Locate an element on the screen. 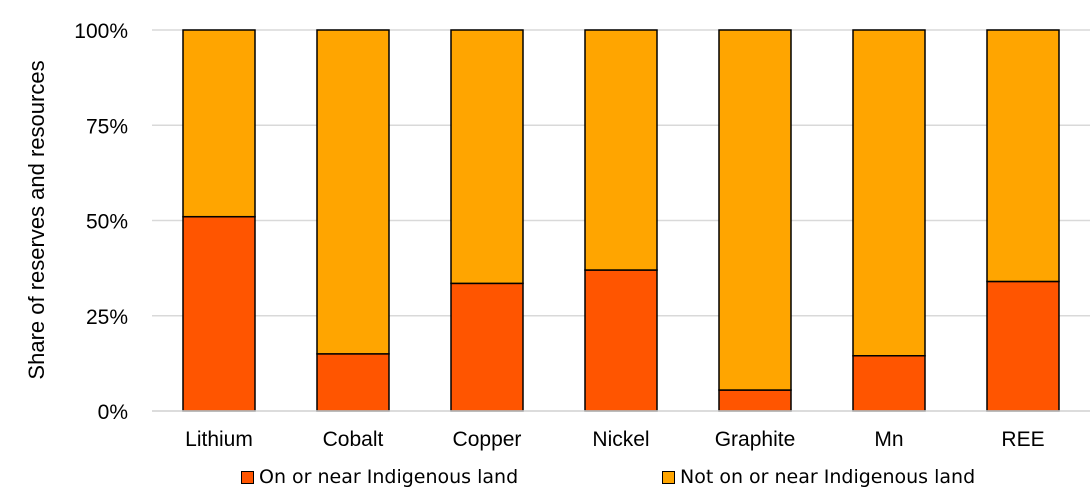  x-tick-label: Mn is located at coordinates (888, 439).